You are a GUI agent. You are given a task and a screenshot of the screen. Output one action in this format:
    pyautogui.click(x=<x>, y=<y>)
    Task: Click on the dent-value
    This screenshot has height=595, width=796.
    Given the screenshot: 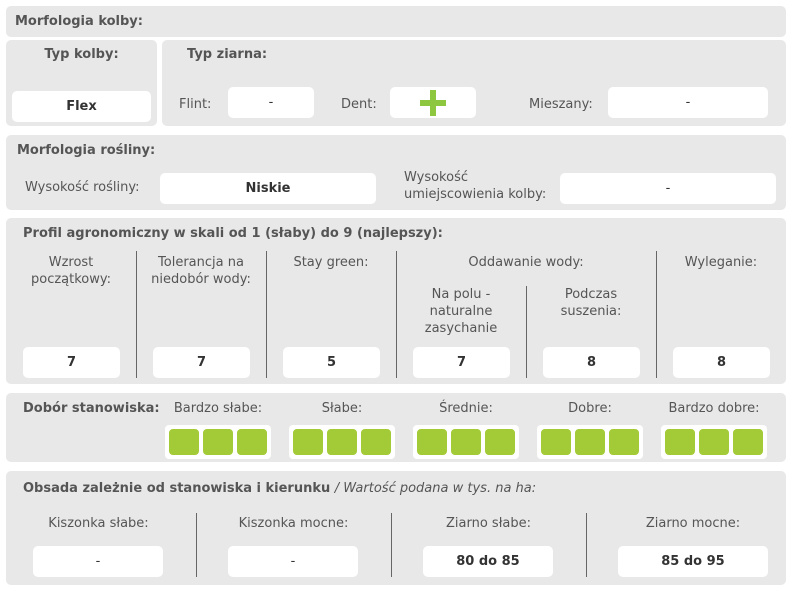 What is the action you would take?
    pyautogui.click(x=433, y=102)
    